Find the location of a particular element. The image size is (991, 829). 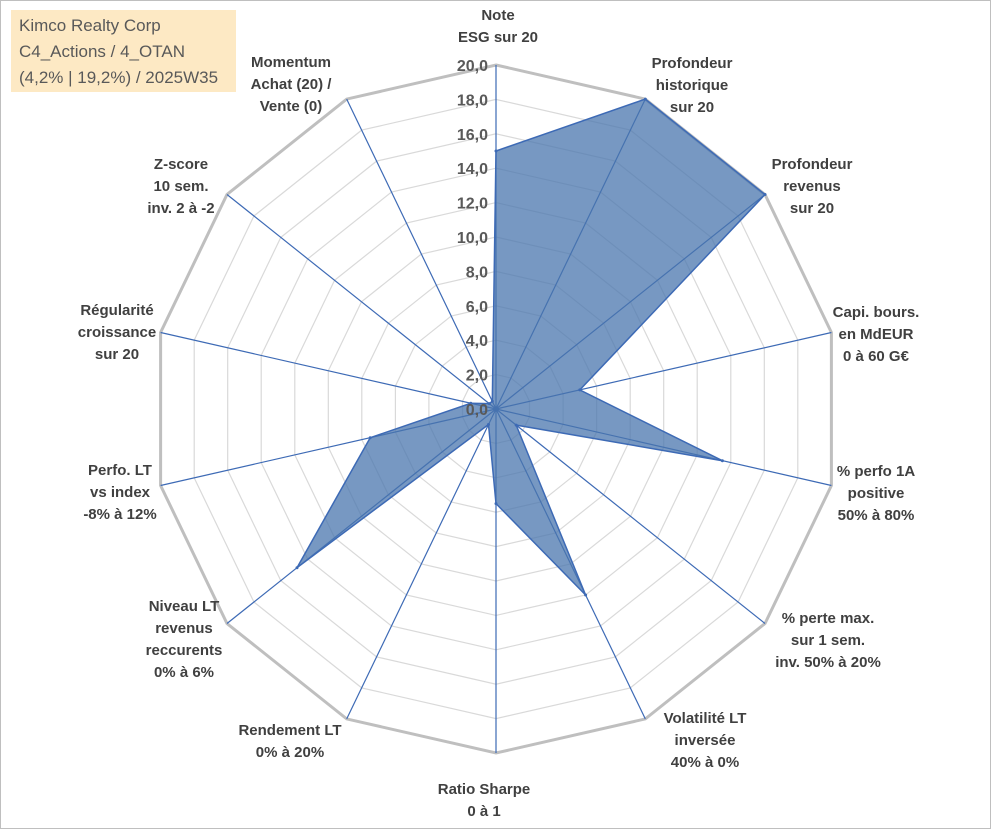

axis-category-label-line: % perfo 1A is located at coordinates (876, 471).